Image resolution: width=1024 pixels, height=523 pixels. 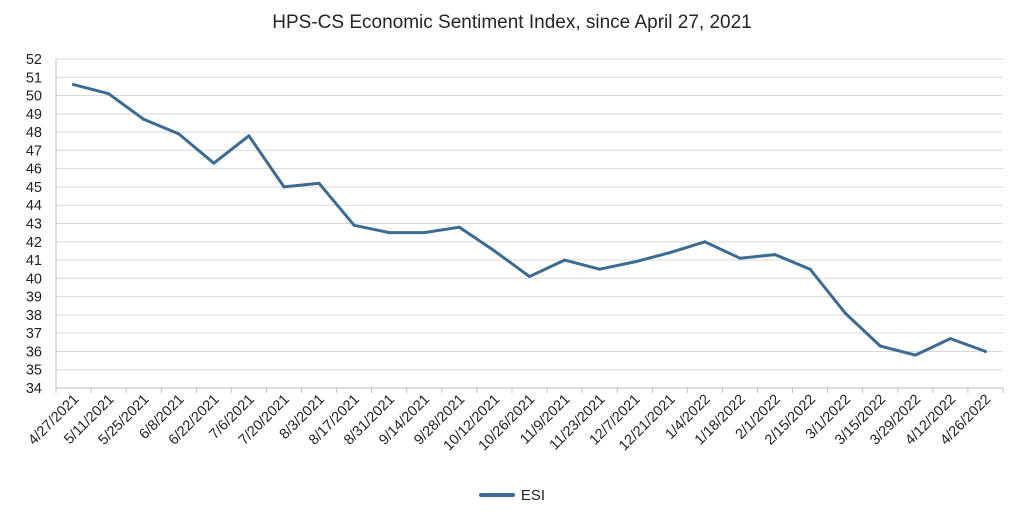 What do you see at coordinates (34, 97) in the screenshot?
I see `y-tick-label: 50` at bounding box center [34, 97].